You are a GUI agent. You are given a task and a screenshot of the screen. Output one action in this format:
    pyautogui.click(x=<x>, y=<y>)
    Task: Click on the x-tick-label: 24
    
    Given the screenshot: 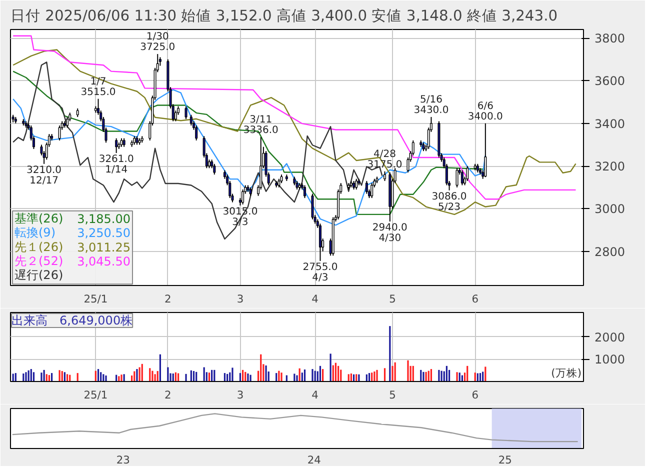 What is the action you would take?
    pyautogui.click(x=314, y=460)
    